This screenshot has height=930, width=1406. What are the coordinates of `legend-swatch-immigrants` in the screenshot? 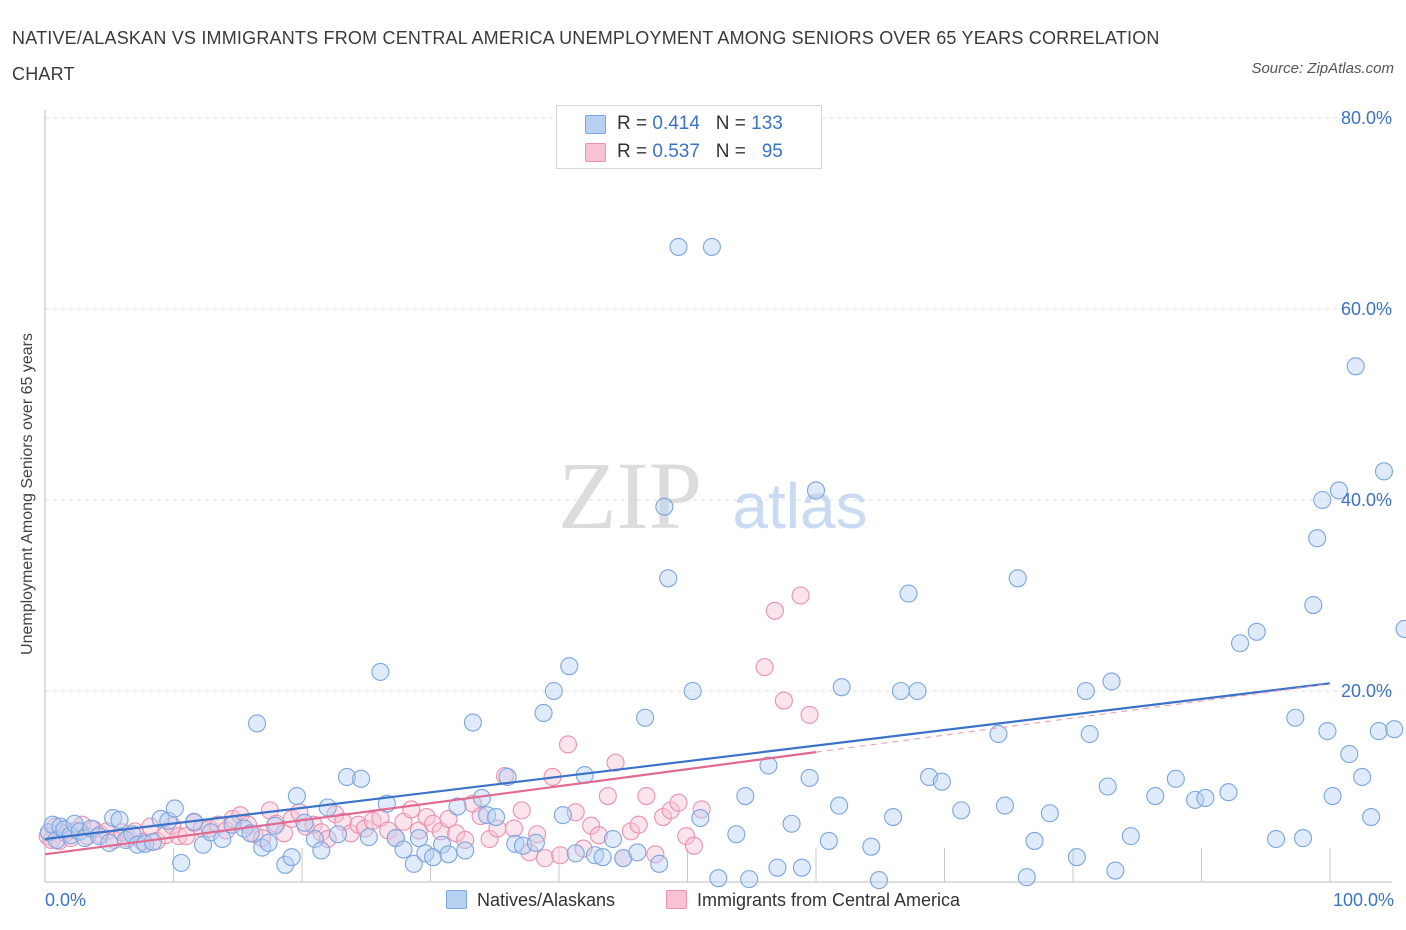 It's located at (595, 152).